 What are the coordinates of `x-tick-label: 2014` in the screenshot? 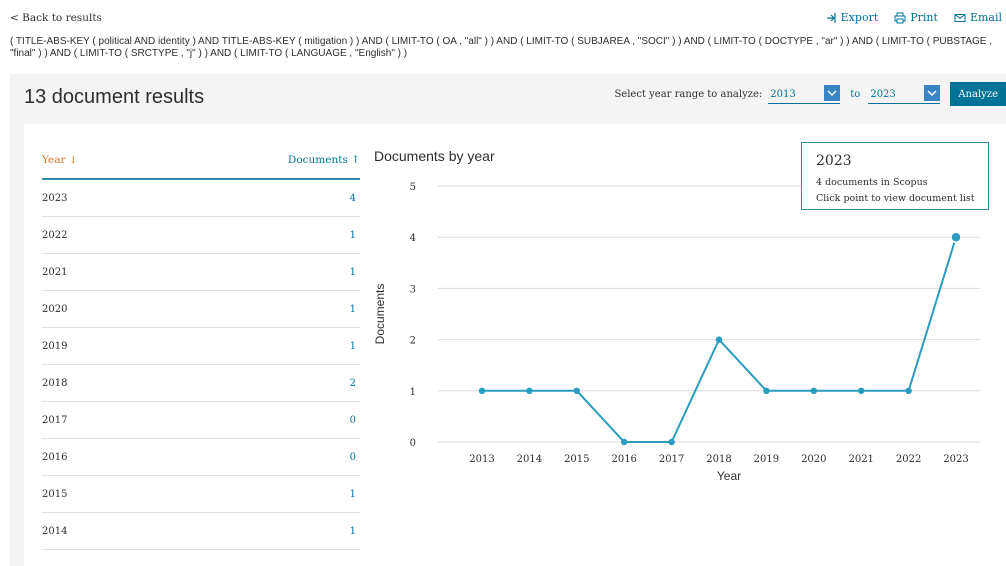 It's located at (529, 459).